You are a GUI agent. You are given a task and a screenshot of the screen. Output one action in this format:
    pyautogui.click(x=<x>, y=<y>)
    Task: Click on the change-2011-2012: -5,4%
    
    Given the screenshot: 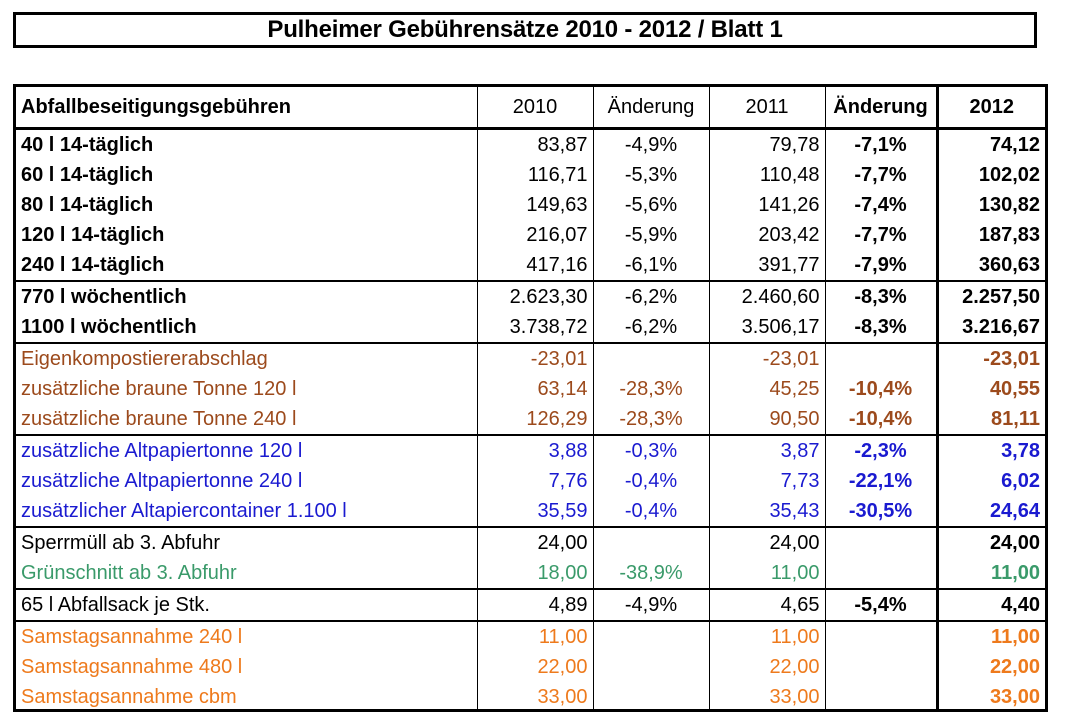 What is the action you would take?
    pyautogui.click(x=880, y=604)
    